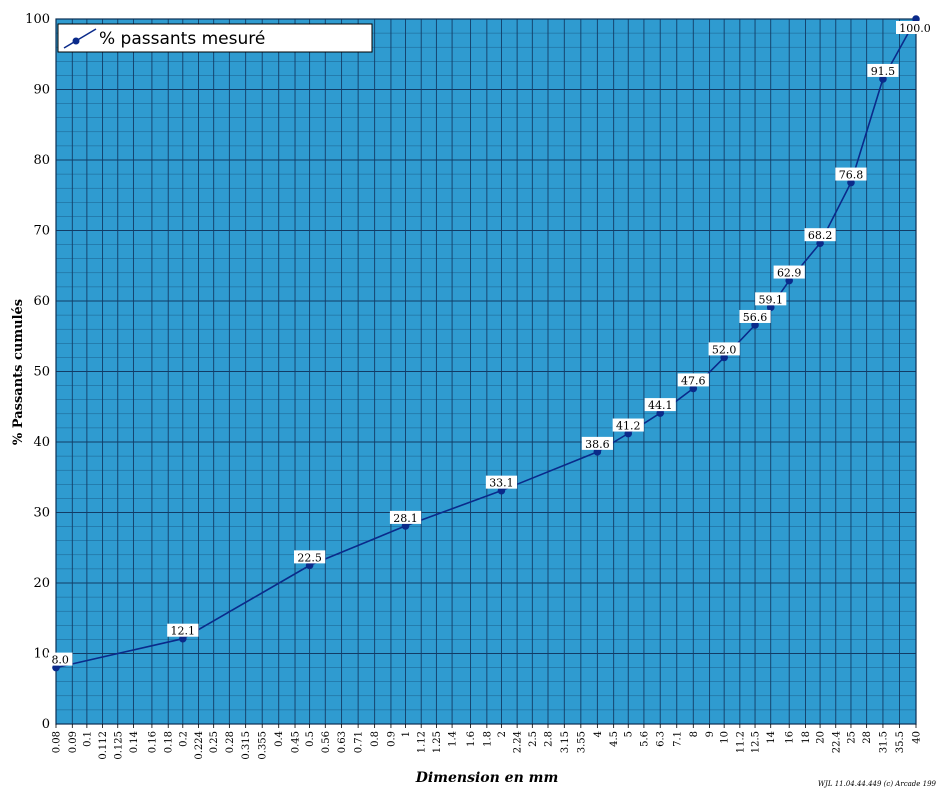  I want to click on x-tick-label: 2.5, so click(533, 739).